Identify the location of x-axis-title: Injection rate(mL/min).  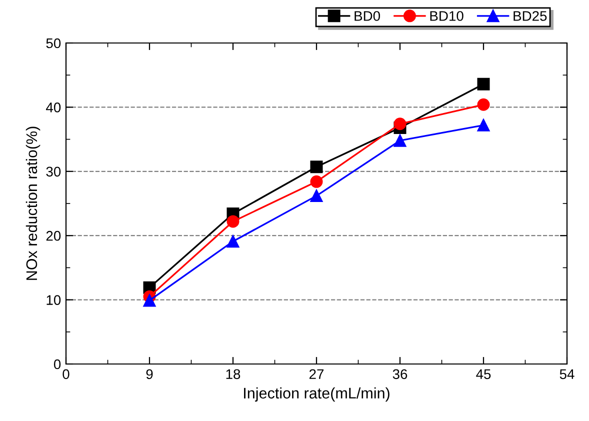
(317, 394).